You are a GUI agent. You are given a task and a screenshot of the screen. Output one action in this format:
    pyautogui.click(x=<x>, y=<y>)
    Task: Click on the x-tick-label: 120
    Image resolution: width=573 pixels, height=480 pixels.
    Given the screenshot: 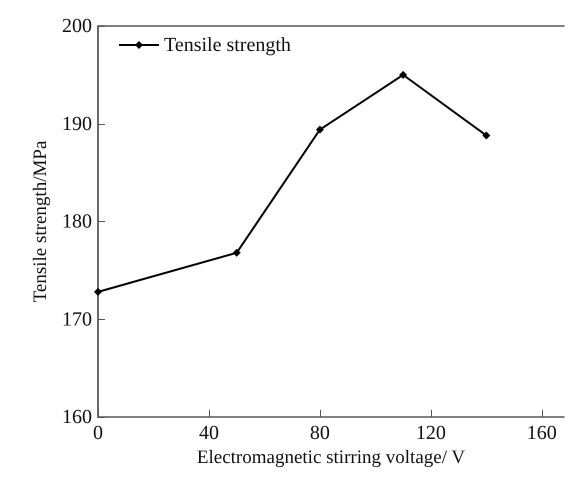 What is the action you would take?
    pyautogui.click(x=431, y=433)
    